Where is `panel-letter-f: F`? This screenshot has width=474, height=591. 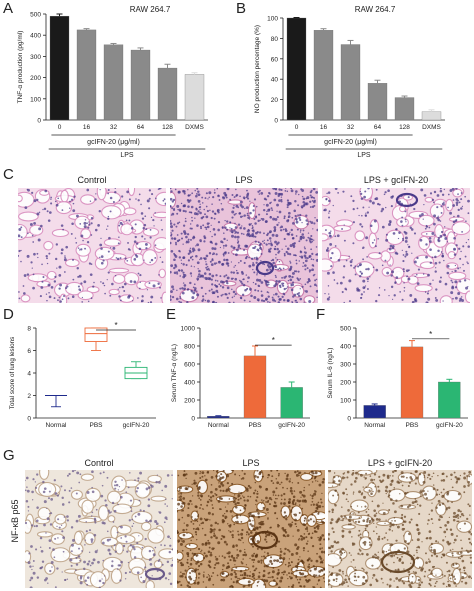
panel-letter-f: F is located at coordinates (321, 314).